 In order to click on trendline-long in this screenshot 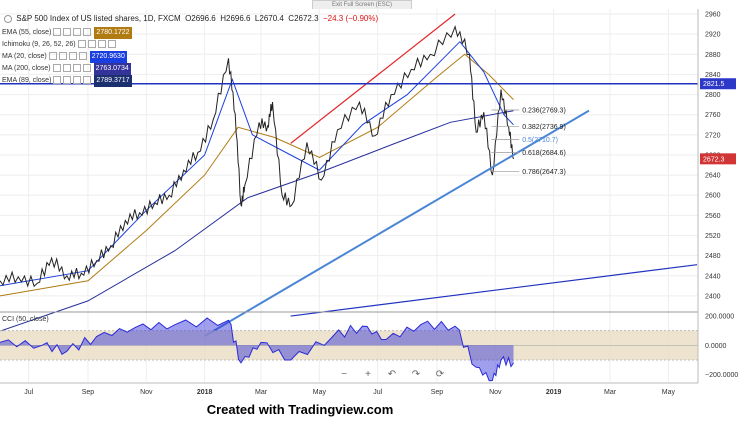, I will do `click(494, 290)`.